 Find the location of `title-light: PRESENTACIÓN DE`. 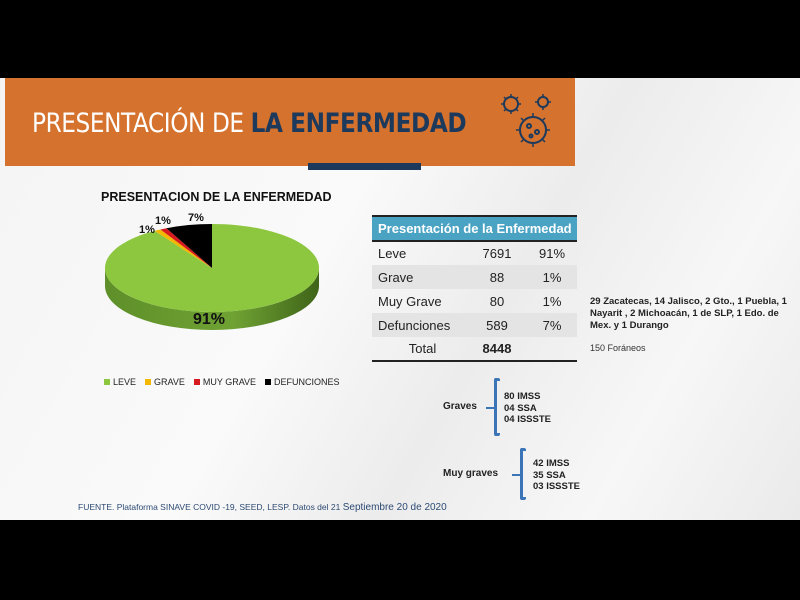

title-light: PRESENTACIÓN DE is located at coordinates (138, 123).